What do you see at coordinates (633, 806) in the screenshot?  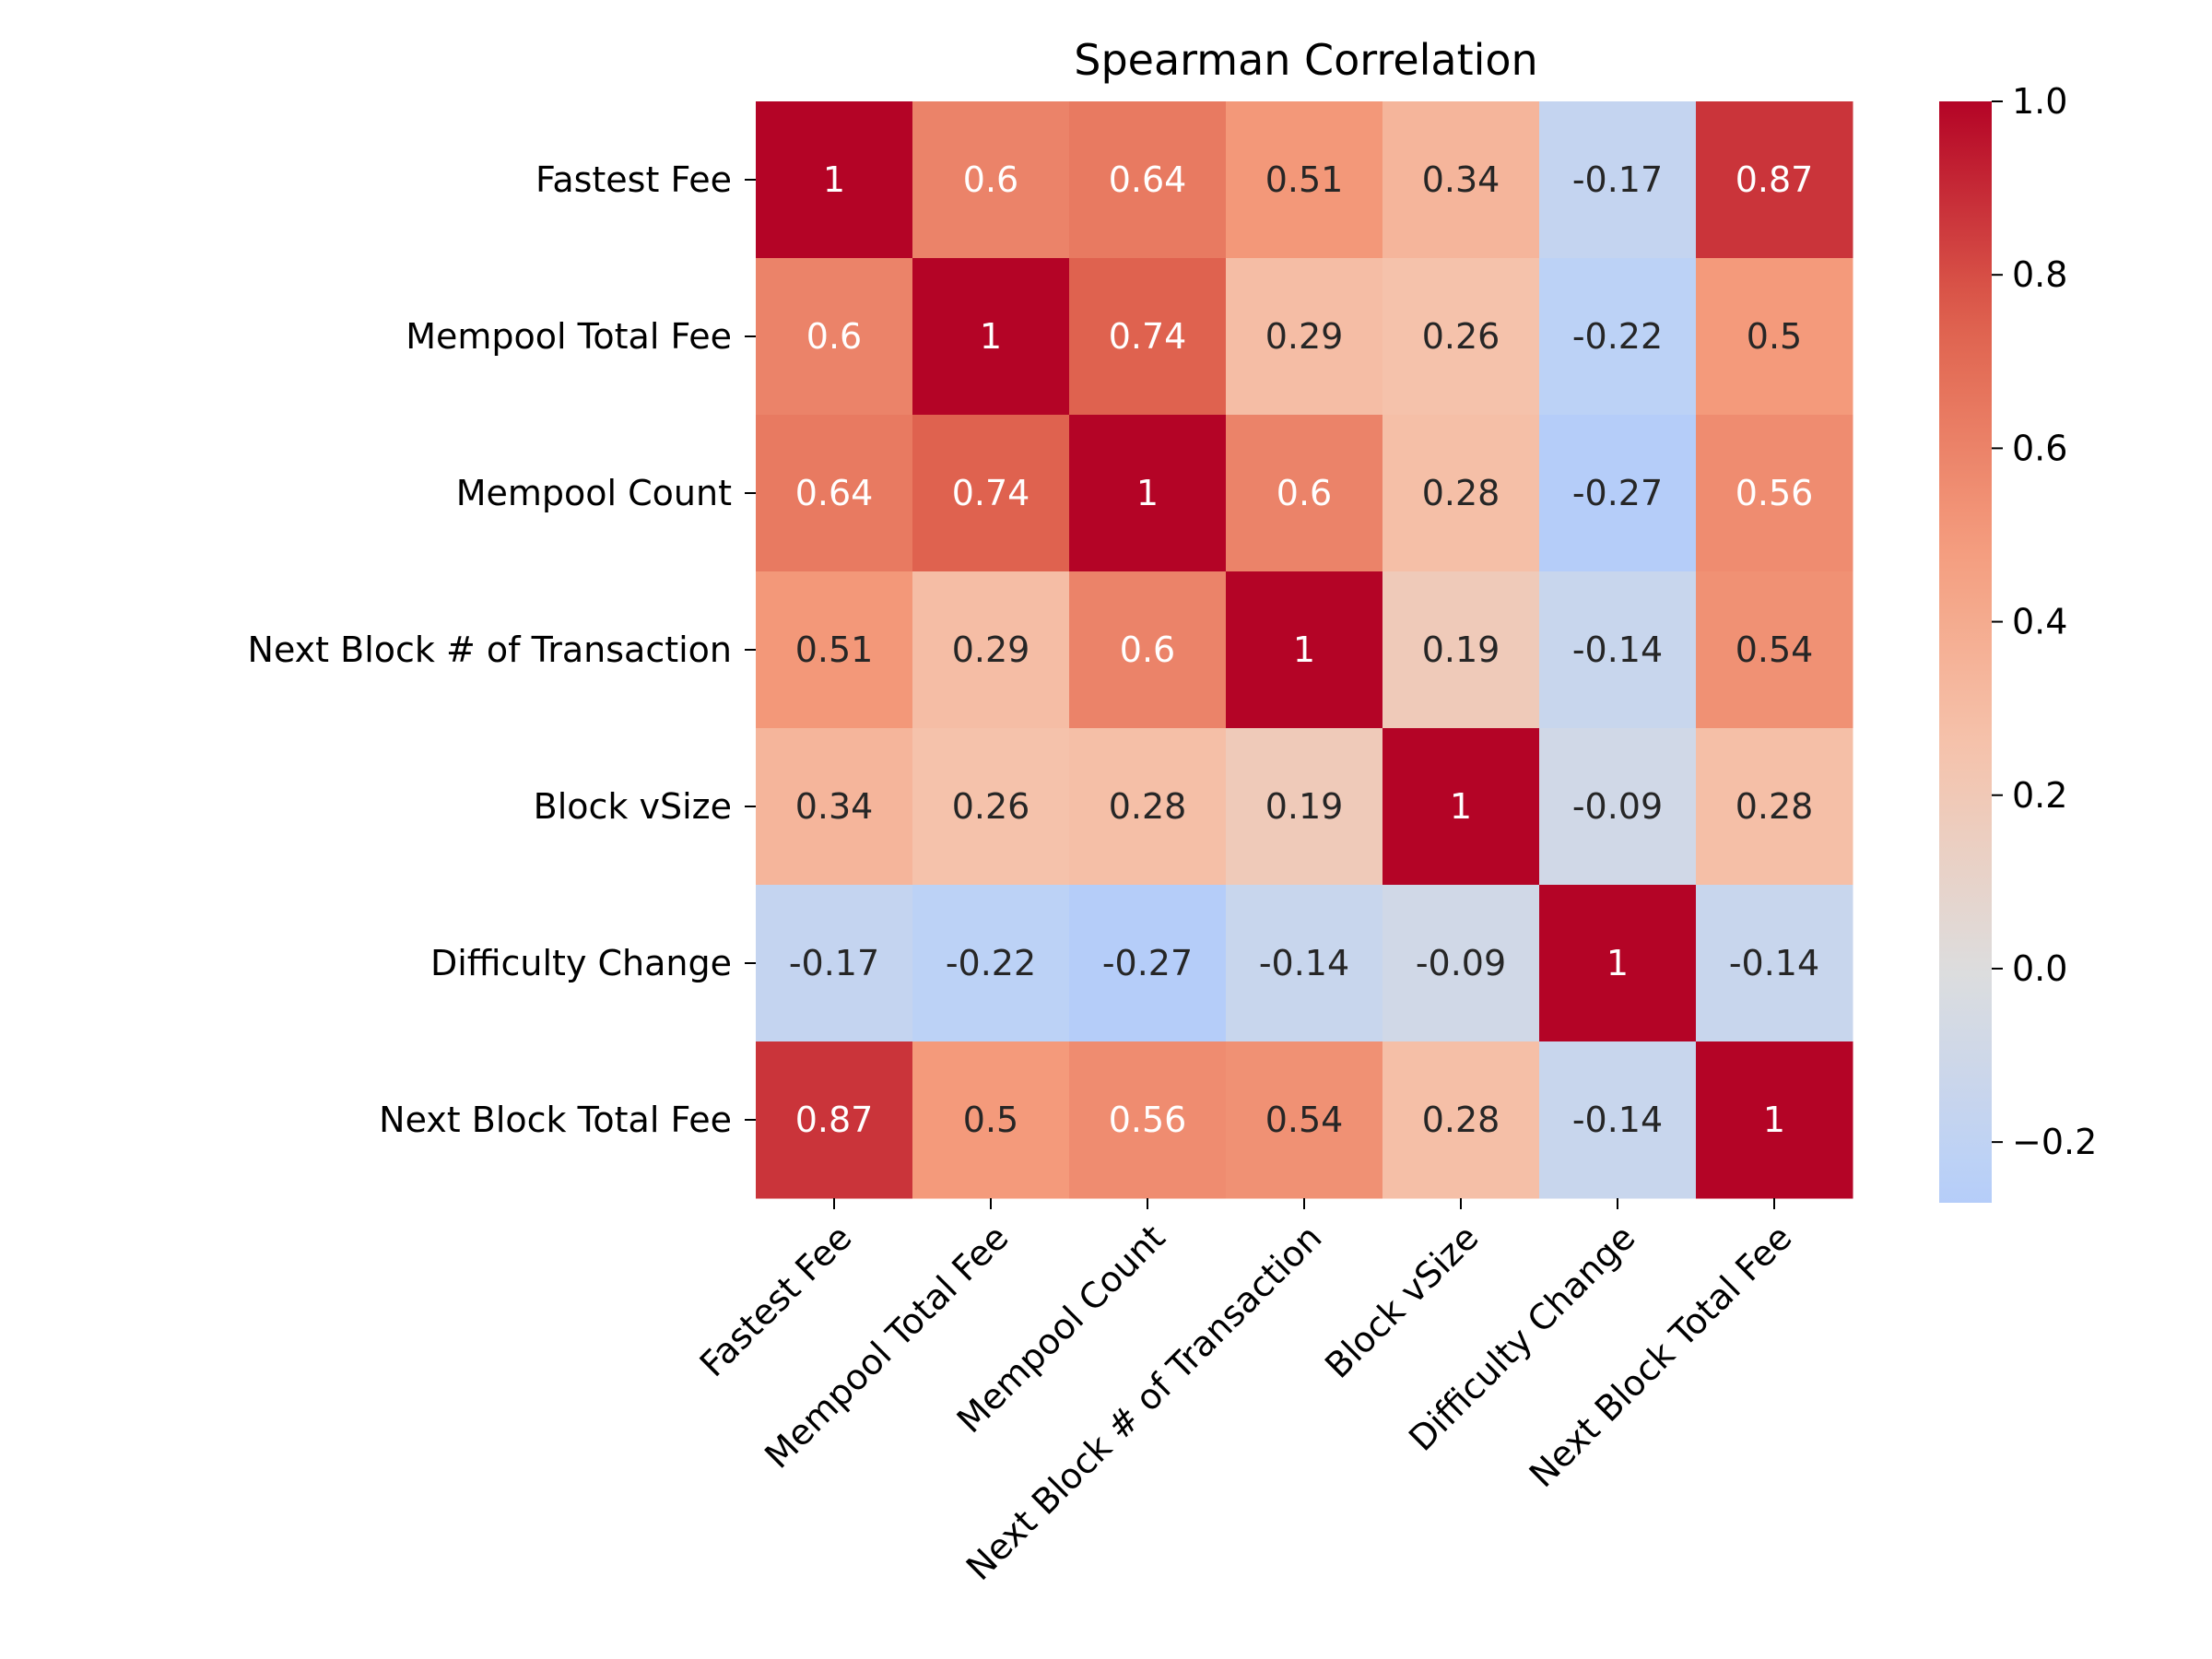 I see `y-tick-label: Block vSize` at bounding box center [633, 806].